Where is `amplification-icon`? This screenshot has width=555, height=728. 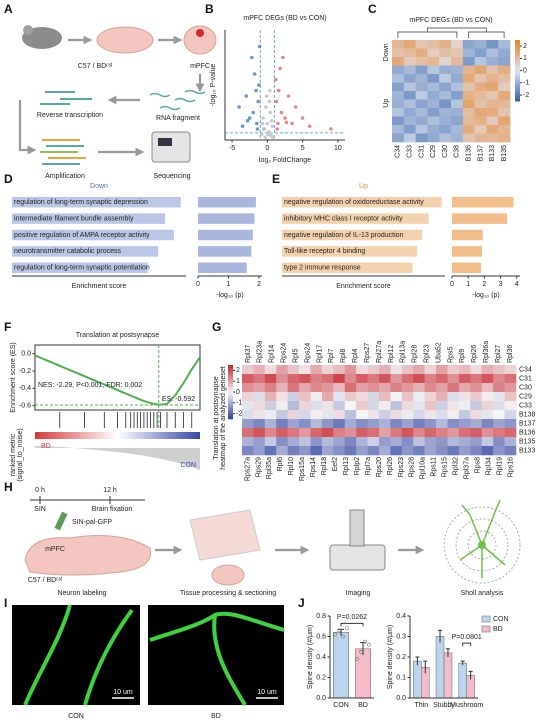
amplification-icon is located at coordinates (63, 152).